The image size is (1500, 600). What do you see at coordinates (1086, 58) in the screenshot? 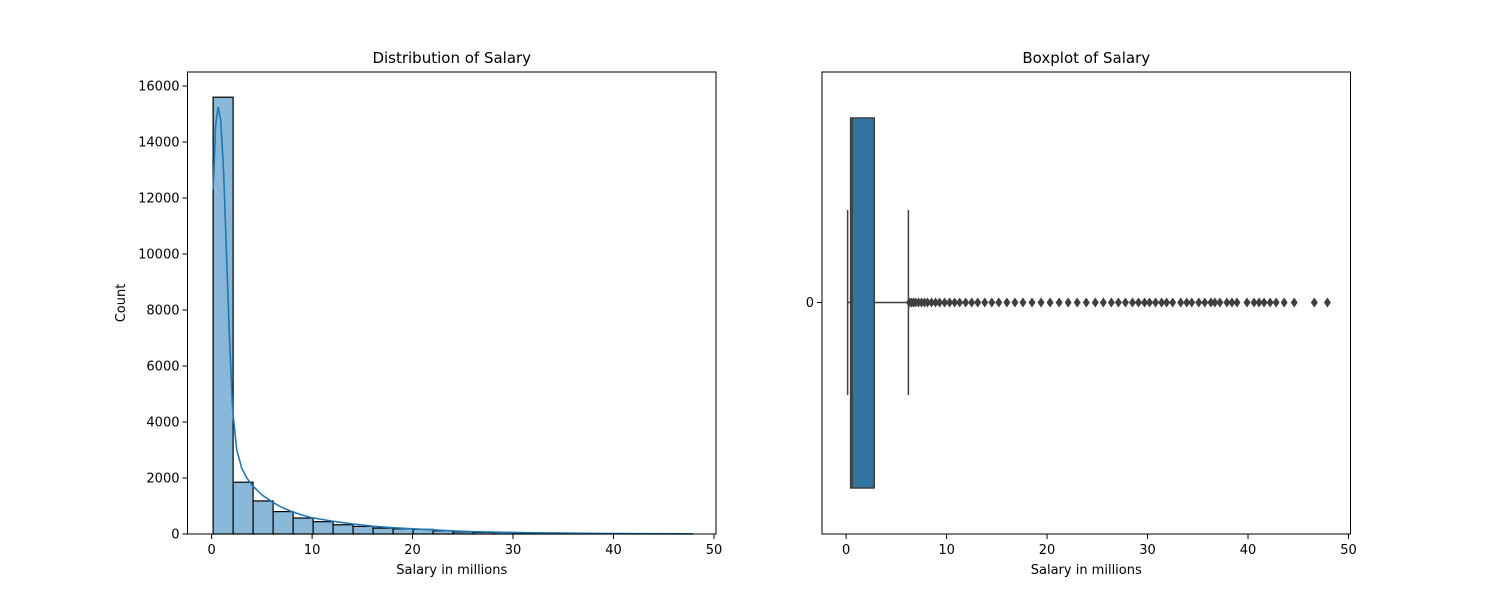
I see `boxplot-title: Boxplot of Salary` at bounding box center [1086, 58].